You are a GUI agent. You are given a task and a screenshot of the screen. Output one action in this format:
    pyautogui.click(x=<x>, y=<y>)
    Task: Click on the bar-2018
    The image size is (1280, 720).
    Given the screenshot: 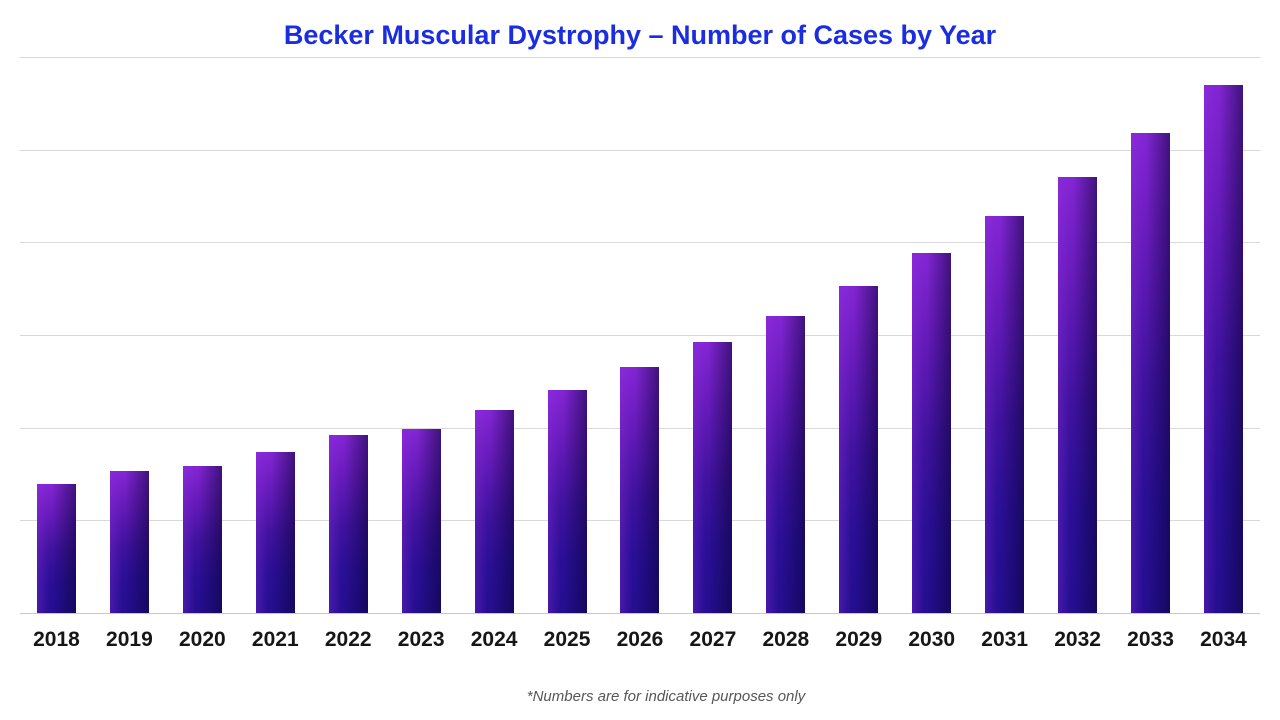 What is the action you would take?
    pyautogui.click(x=56, y=548)
    